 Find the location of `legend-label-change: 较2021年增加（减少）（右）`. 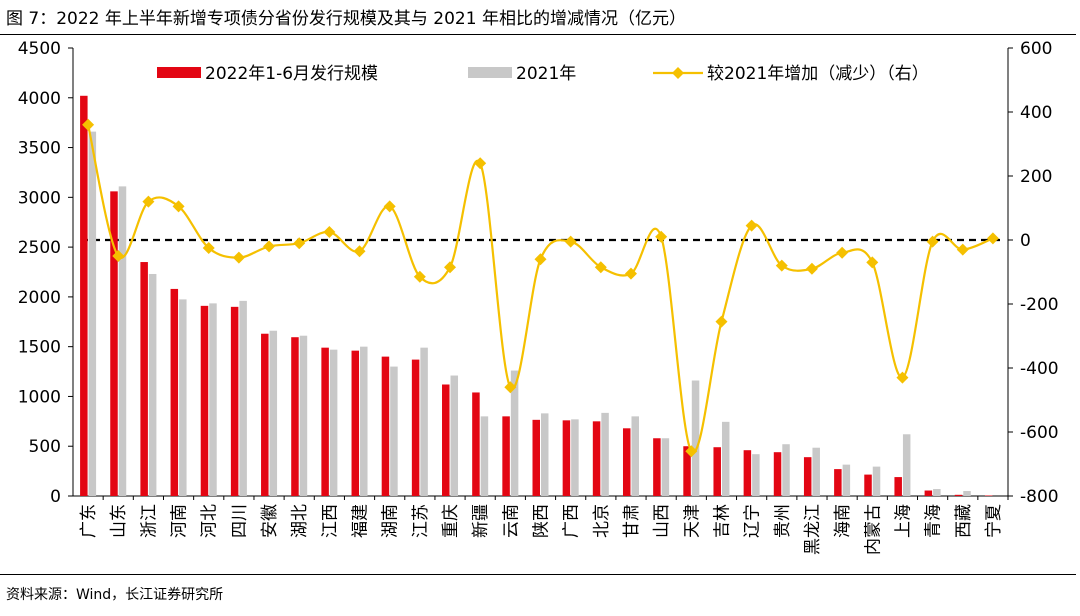

legend-label-change: 较2021年增加（减少）（右） is located at coordinates (818, 74).